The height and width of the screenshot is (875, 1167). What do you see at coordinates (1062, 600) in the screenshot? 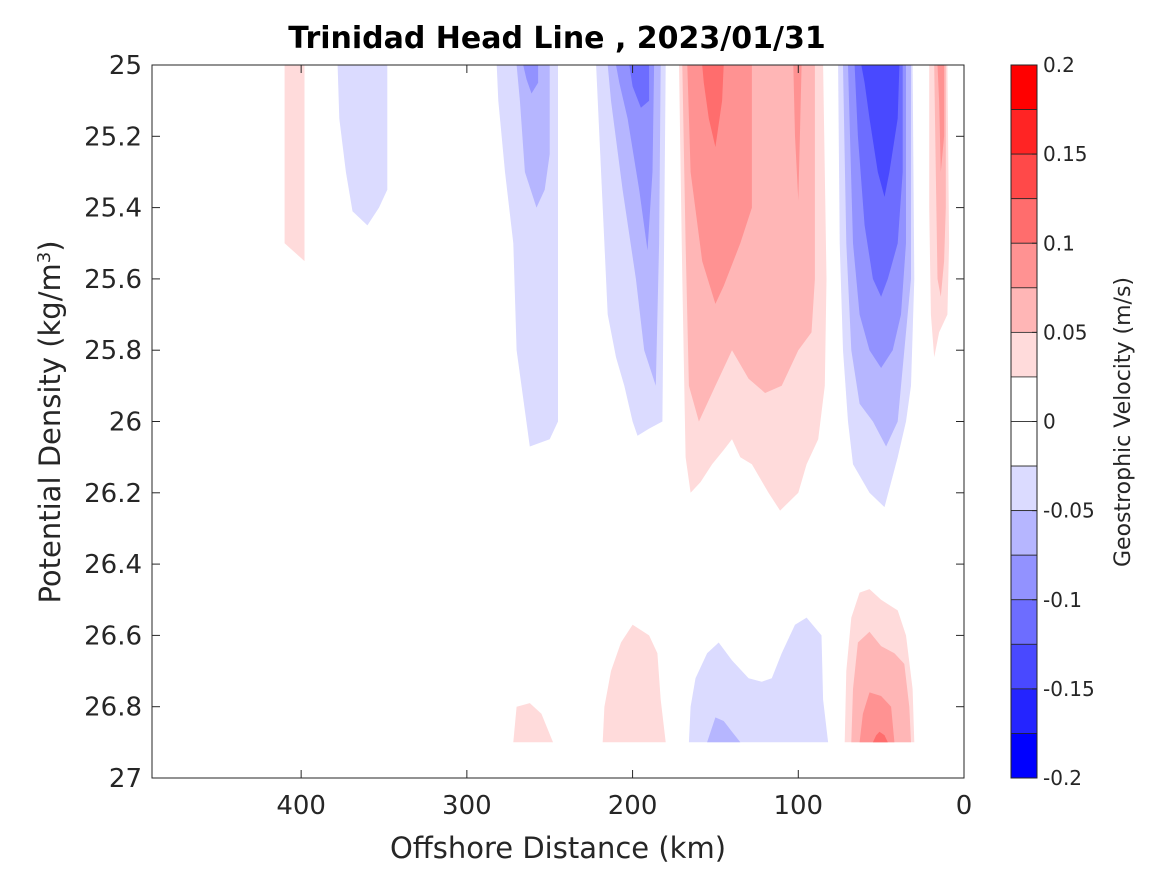
I see `colorbar-tick-label: -0.1` at bounding box center [1062, 600].